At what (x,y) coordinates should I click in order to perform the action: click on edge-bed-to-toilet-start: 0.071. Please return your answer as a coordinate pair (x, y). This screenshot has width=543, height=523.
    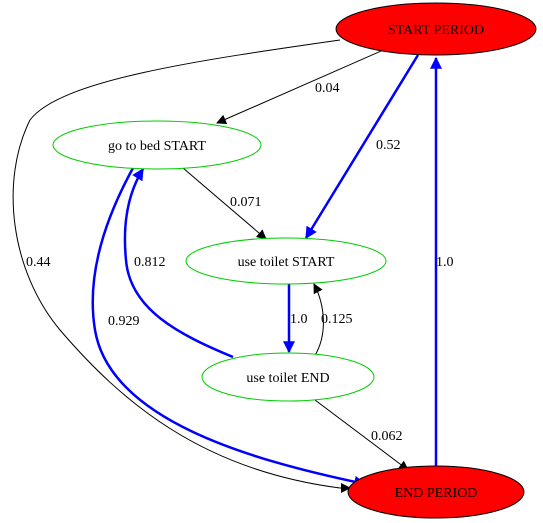
    Looking at the image, I should click on (224, 203).